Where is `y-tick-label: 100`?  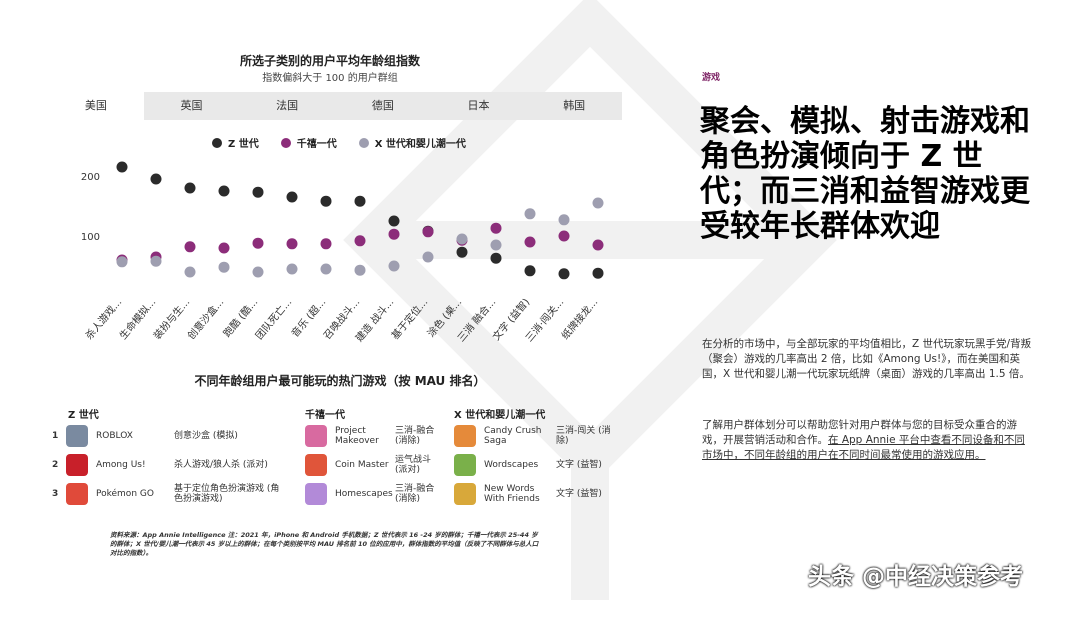
y-tick-label: 100 is located at coordinates (90, 237).